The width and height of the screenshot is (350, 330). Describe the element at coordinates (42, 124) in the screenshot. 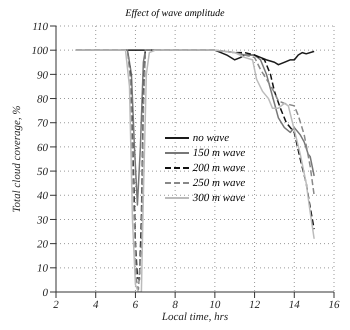

I see `y-tick-label: 70` at that location.